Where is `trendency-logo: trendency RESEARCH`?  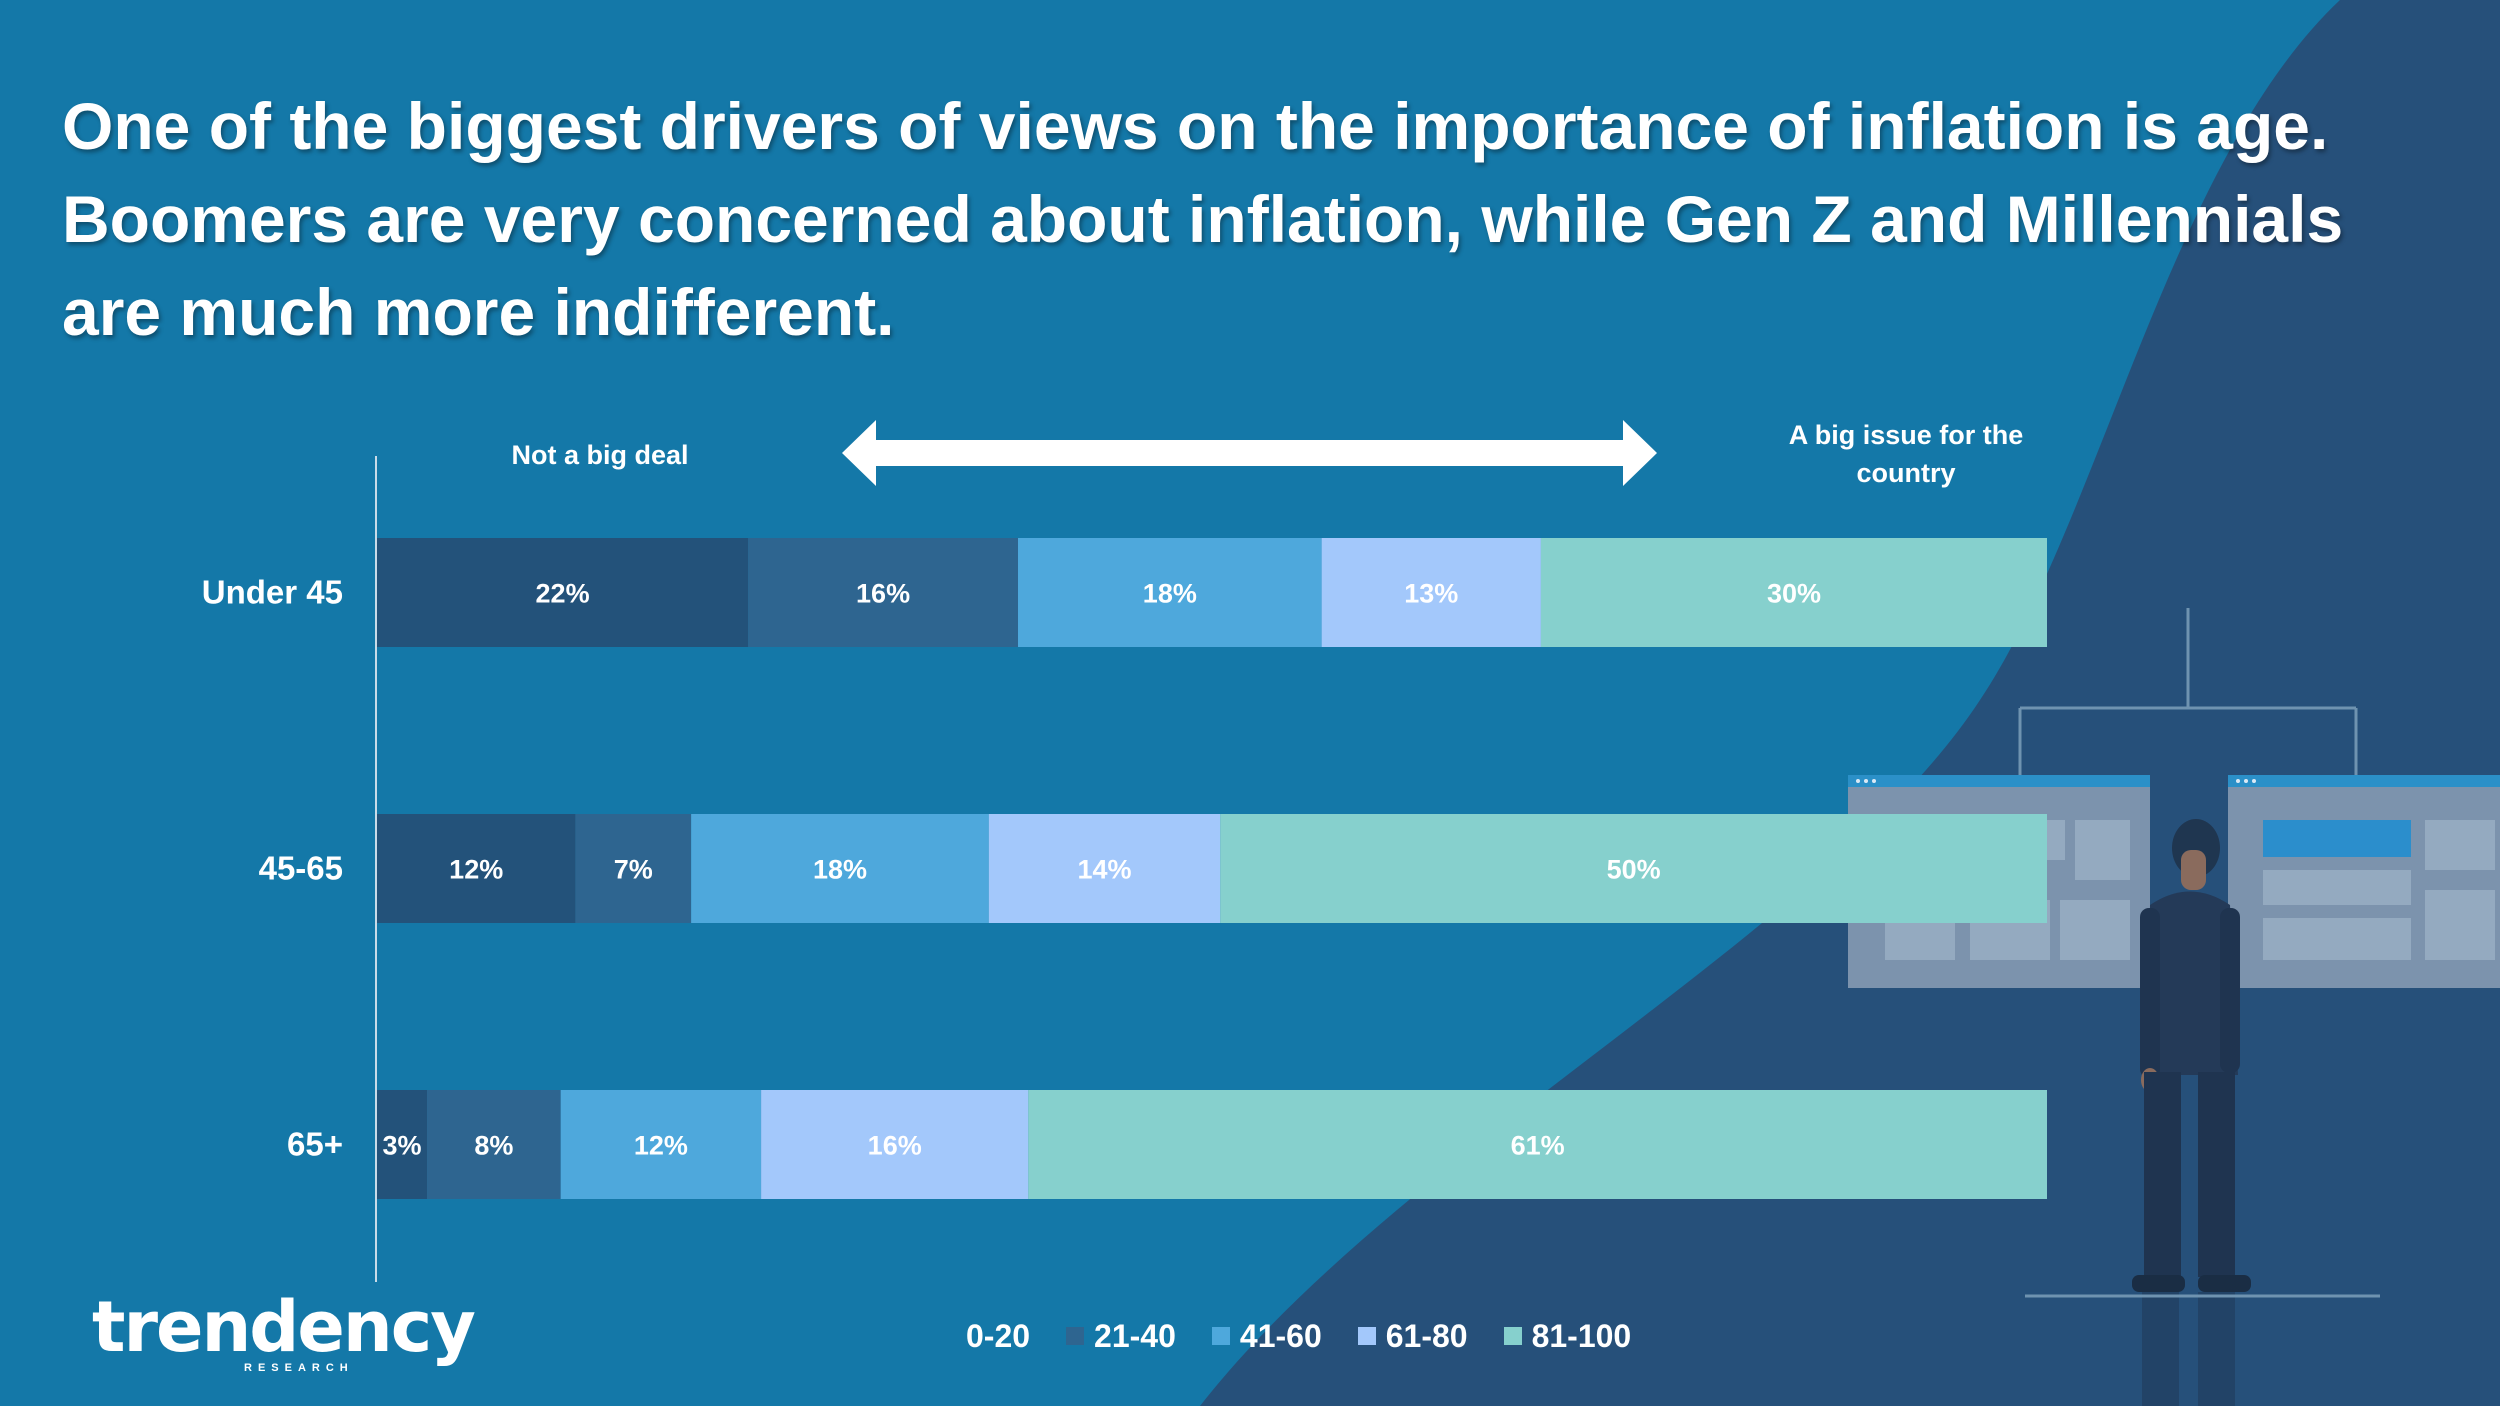 trendency-logo: trendency RESEARCH is located at coordinates (284, 1336).